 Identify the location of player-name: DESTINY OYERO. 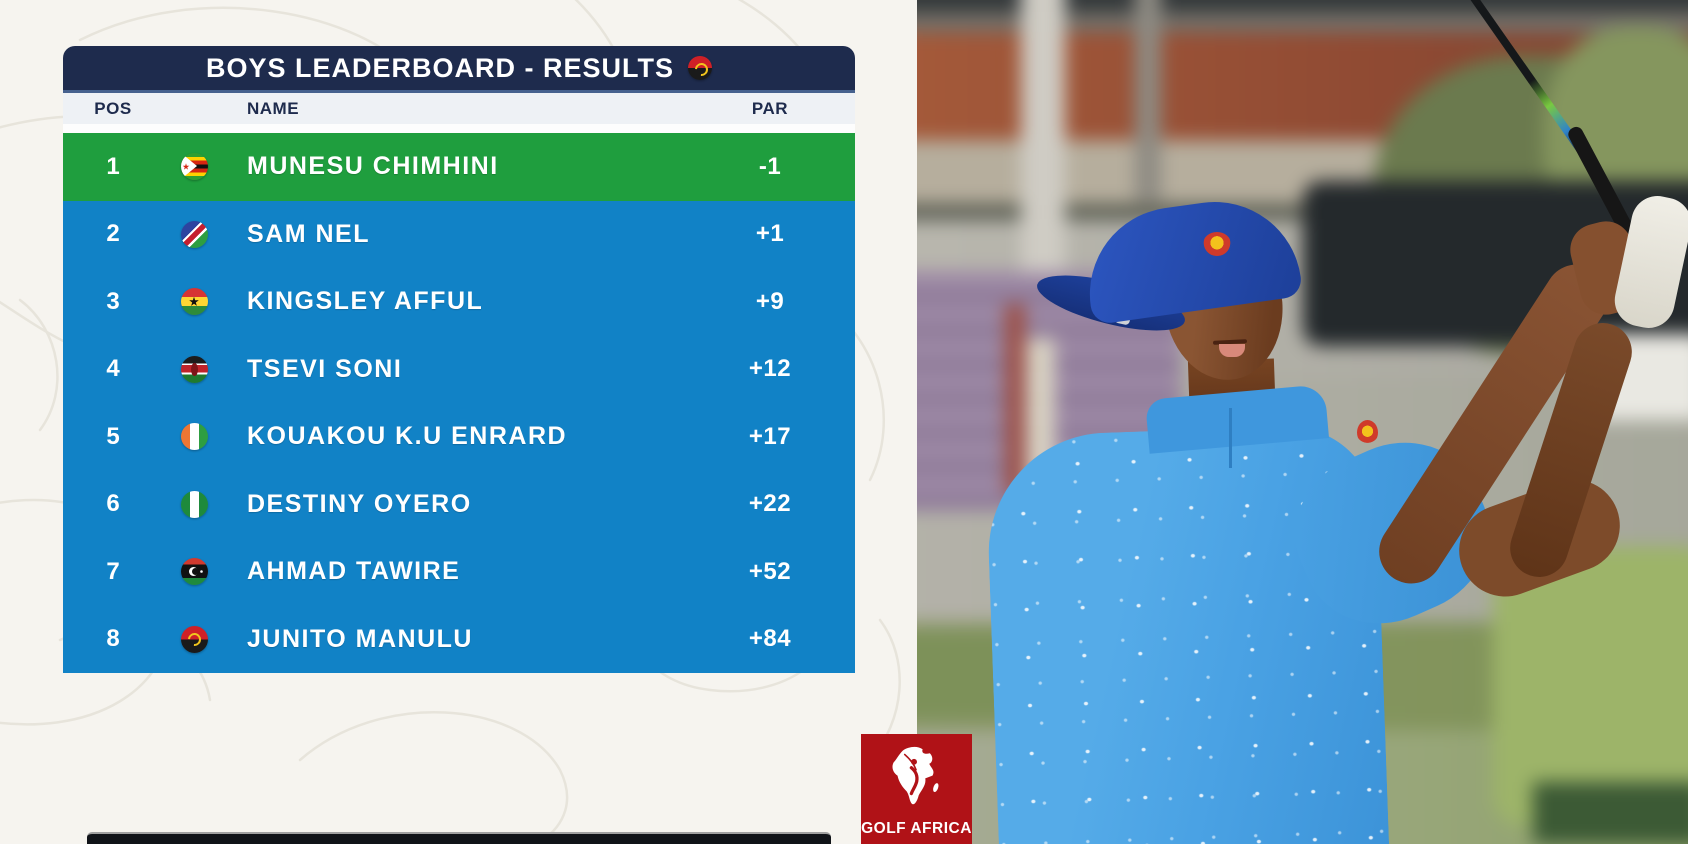
(359, 503).